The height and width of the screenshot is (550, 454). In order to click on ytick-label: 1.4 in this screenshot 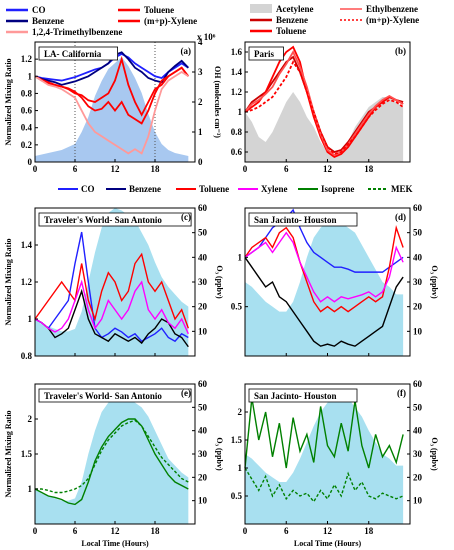, I will do `click(237, 72)`.